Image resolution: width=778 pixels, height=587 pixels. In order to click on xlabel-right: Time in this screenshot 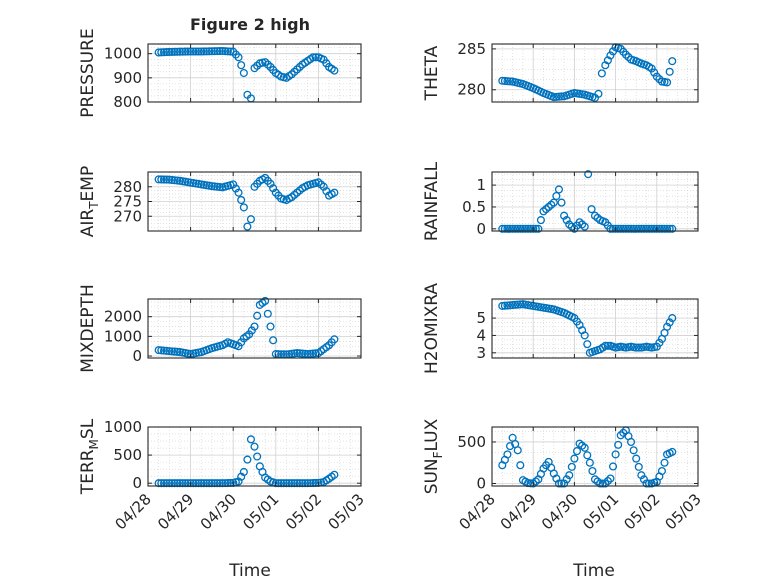, I will do `click(593, 571)`.